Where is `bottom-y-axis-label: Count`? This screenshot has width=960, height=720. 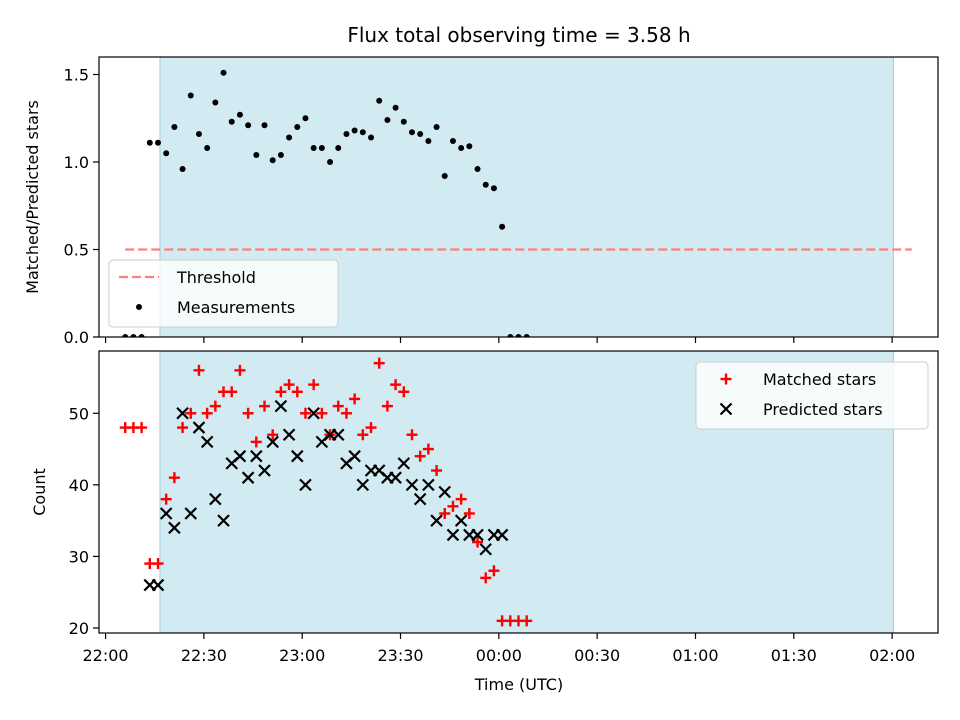 bottom-y-axis-label: Count is located at coordinates (39, 492).